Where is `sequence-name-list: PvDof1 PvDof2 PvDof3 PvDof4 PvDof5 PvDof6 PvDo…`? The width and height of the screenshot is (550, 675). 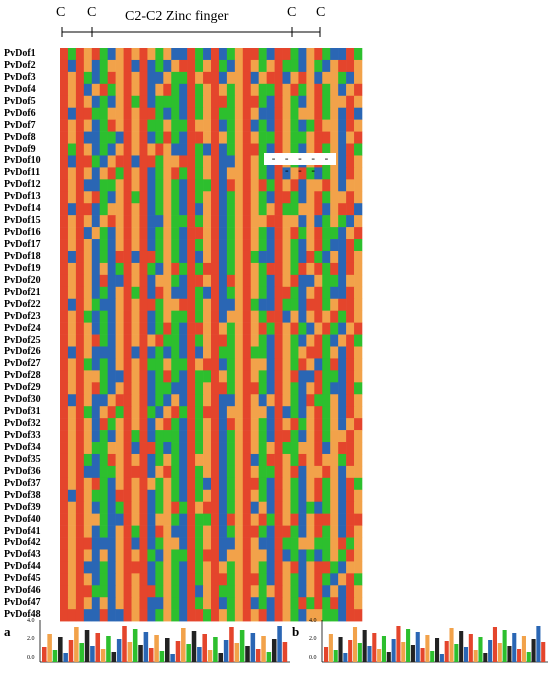
sequence-name-list: PvDof1 PvDof2 PvDof3 PvDof4 PvDof5 PvDof6 PvDo… is located at coordinates (32, 334).